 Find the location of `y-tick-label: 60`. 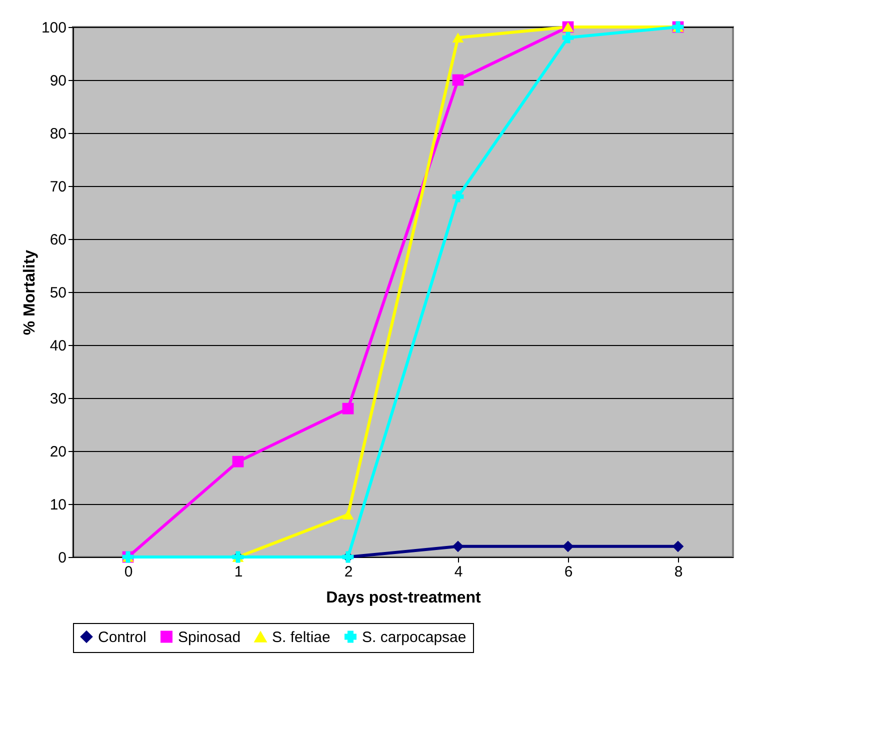

y-tick-label: 60 is located at coordinates (58, 240).